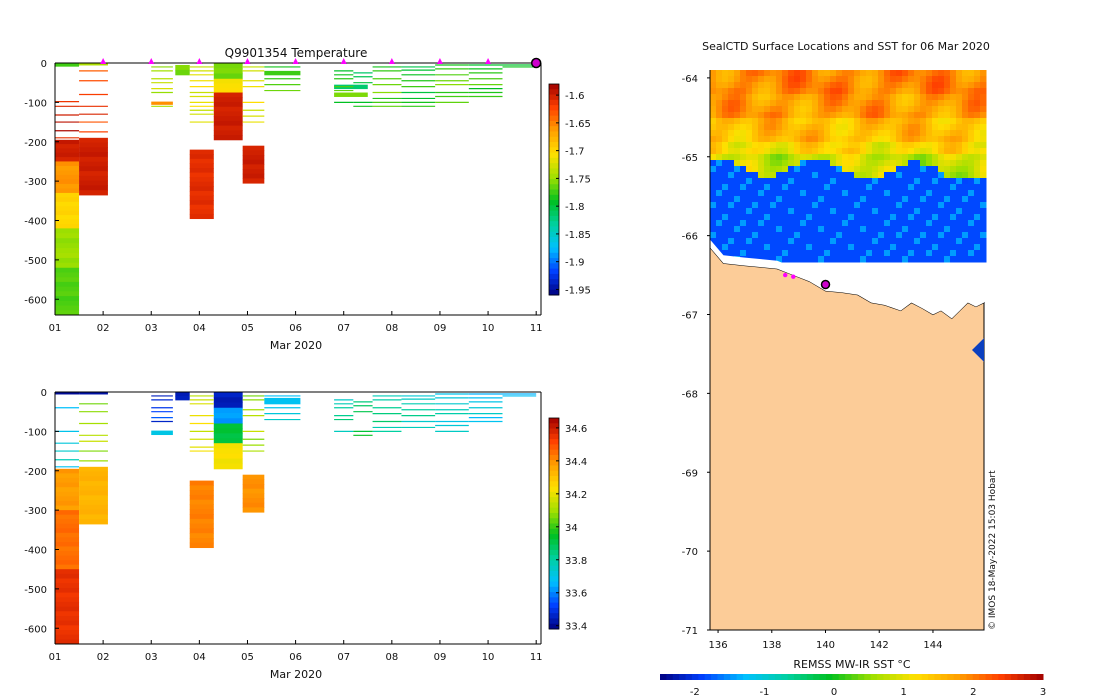 The image size is (1100, 700). I want to click on sst-colorbar-cell, so click(772, 677).